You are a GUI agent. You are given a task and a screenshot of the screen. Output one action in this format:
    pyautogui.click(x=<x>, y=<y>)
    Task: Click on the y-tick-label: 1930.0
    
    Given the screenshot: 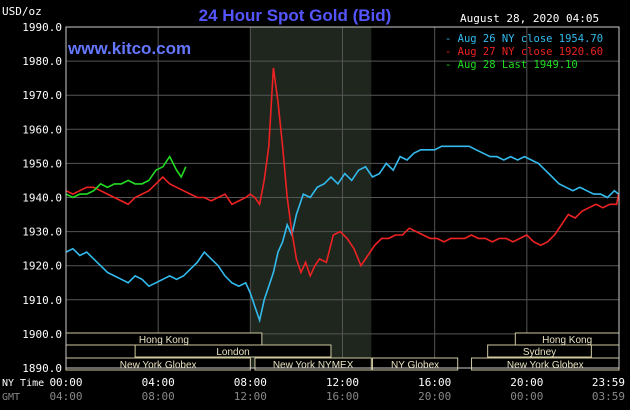 What is the action you would take?
    pyautogui.click(x=42, y=232)
    